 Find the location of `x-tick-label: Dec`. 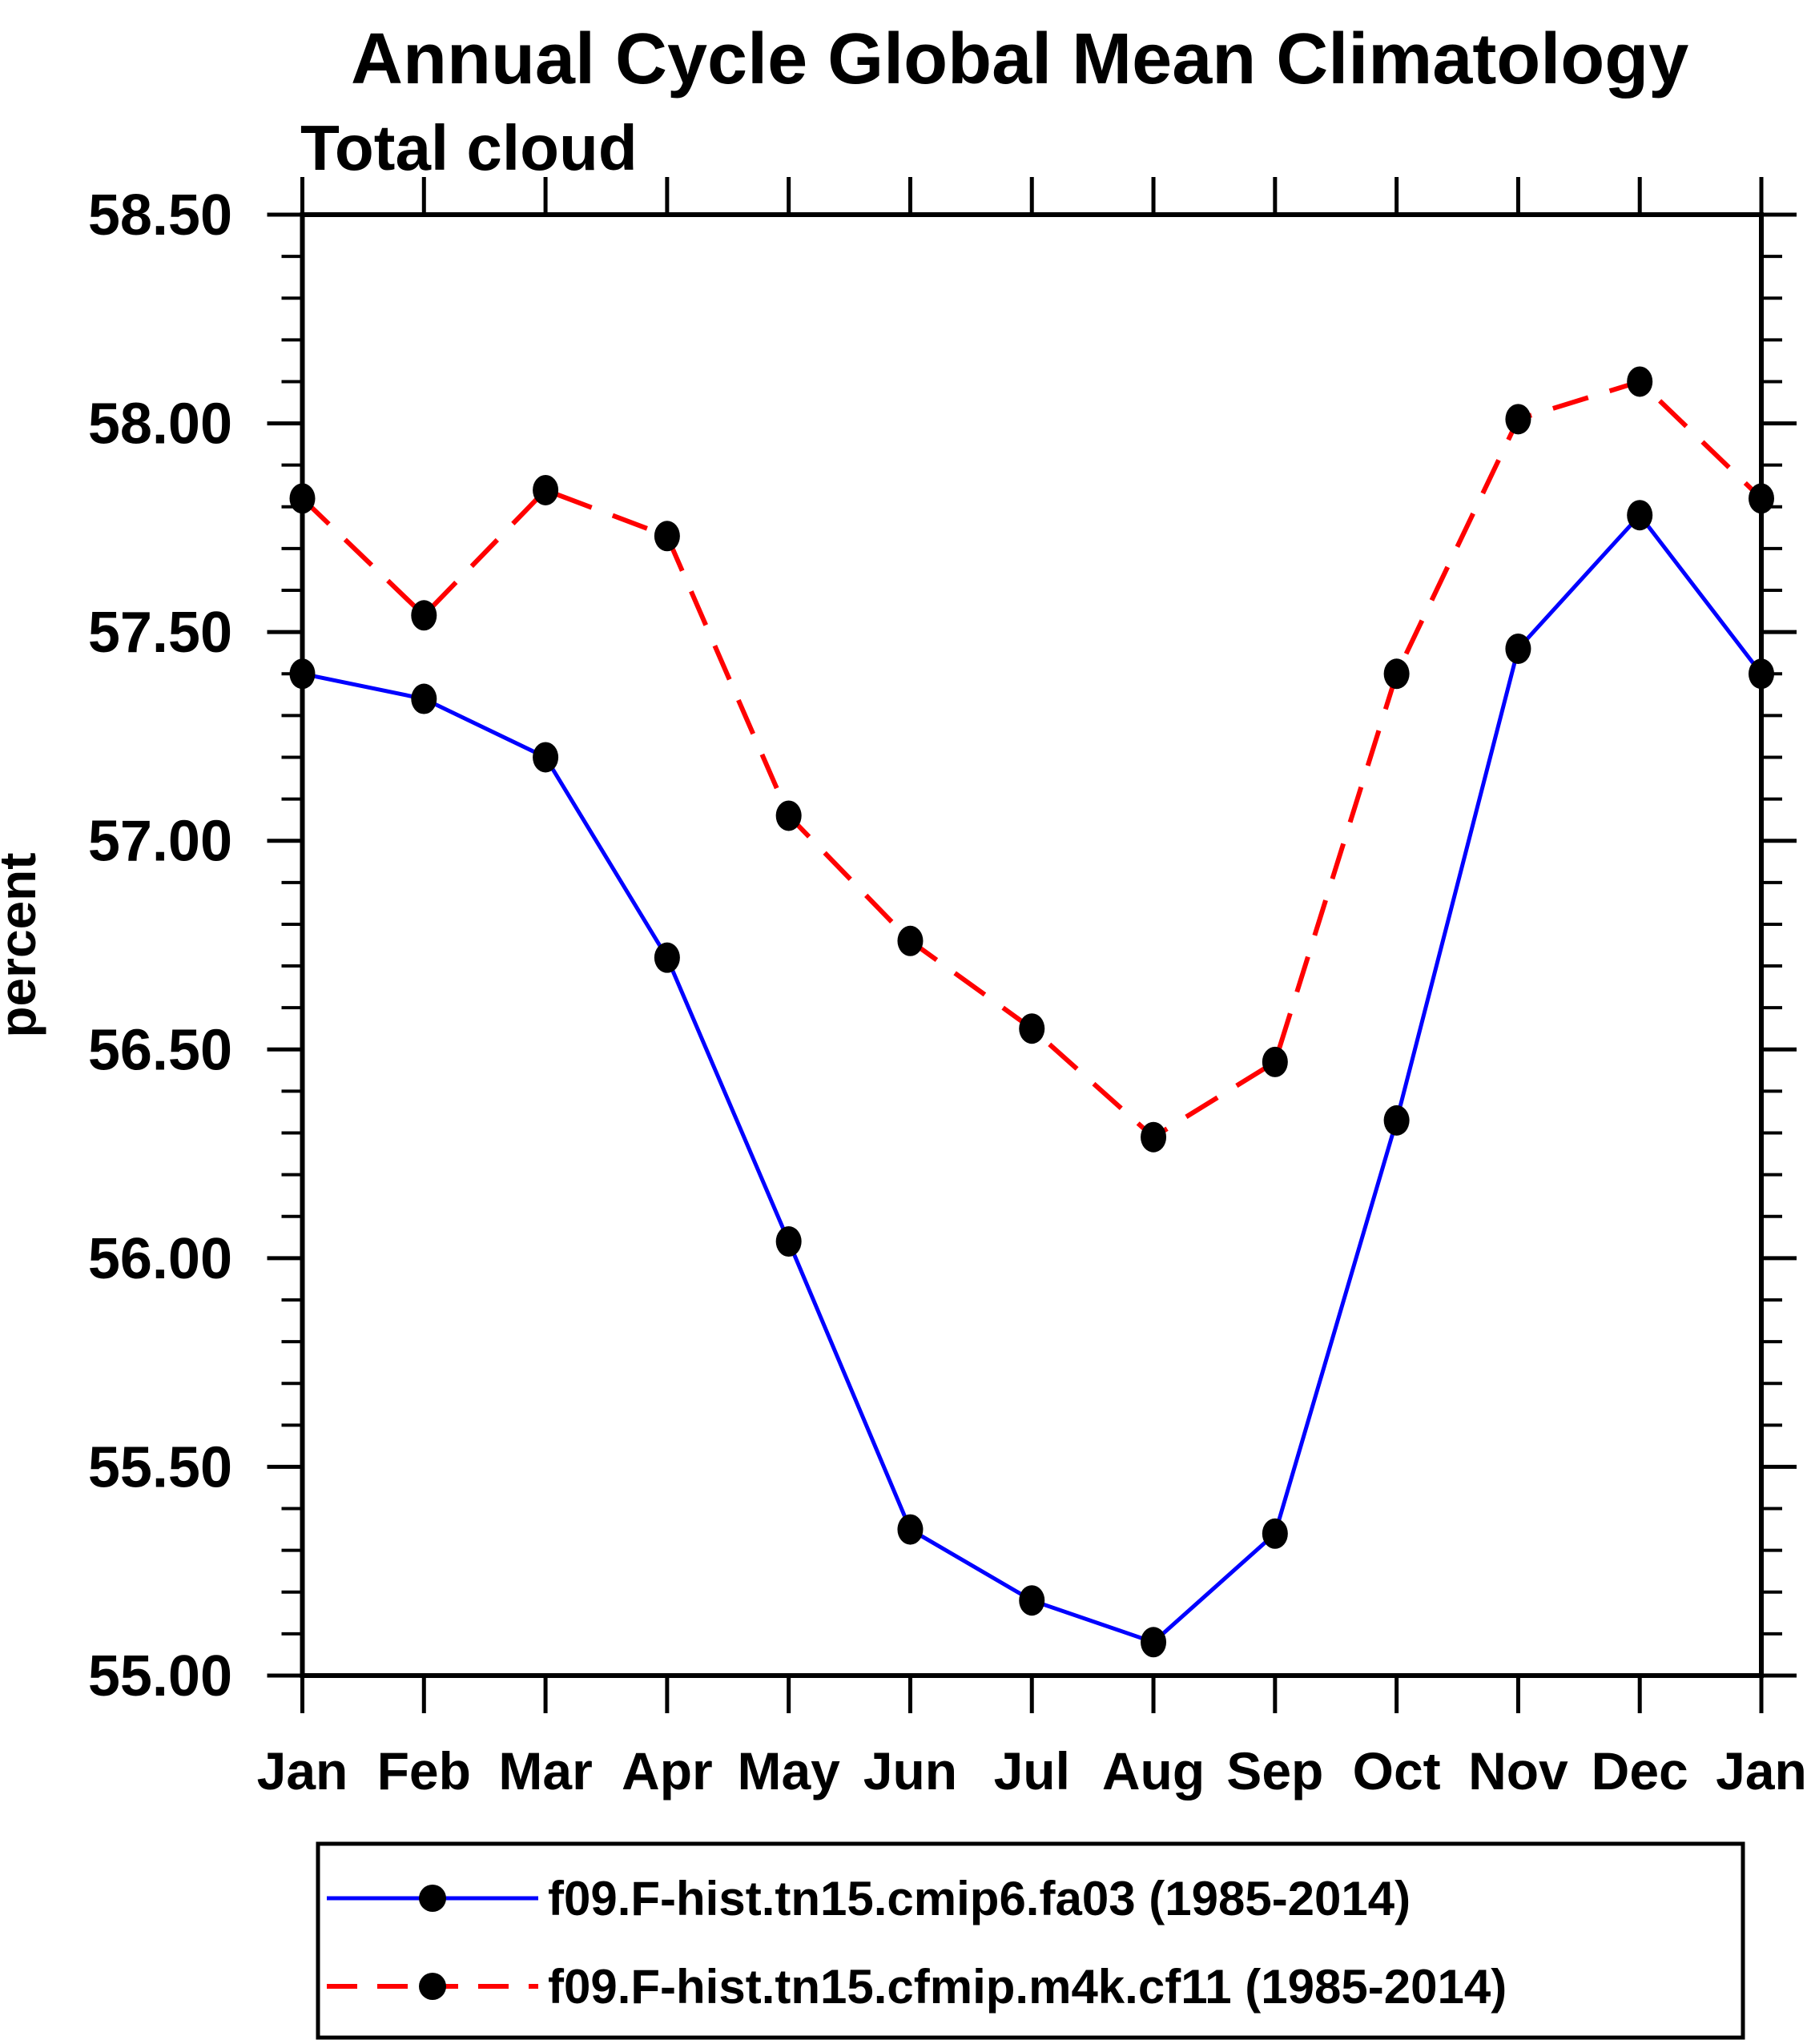

x-tick-label: Dec is located at coordinates (1640, 1771).